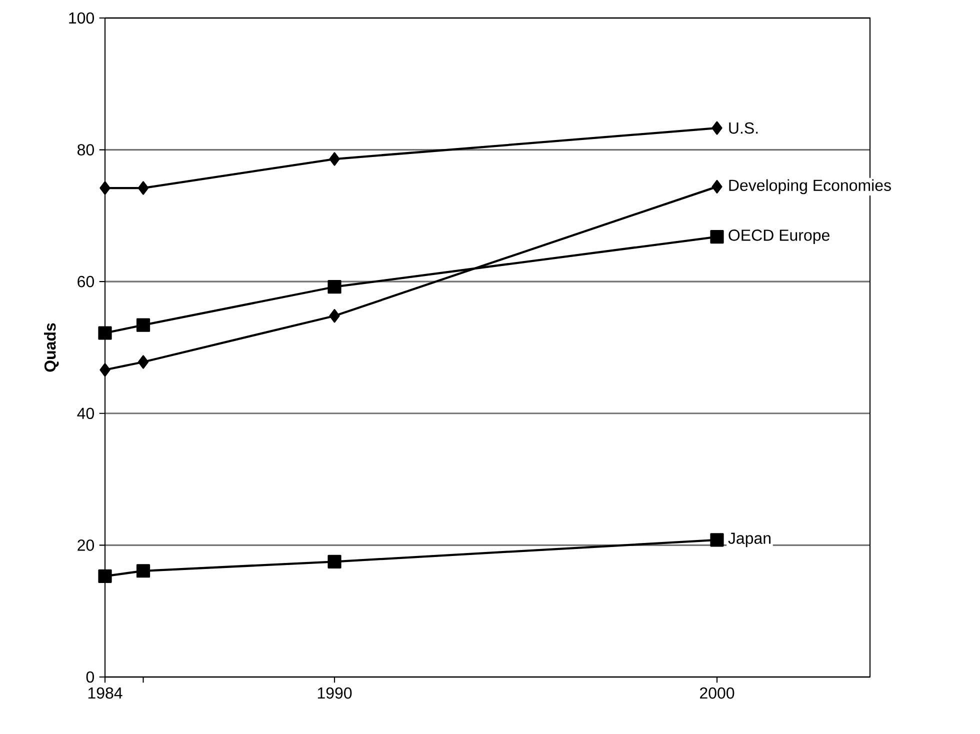 This screenshot has width=980, height=734. I want to click on x-tick-label: 1990, so click(335, 693).